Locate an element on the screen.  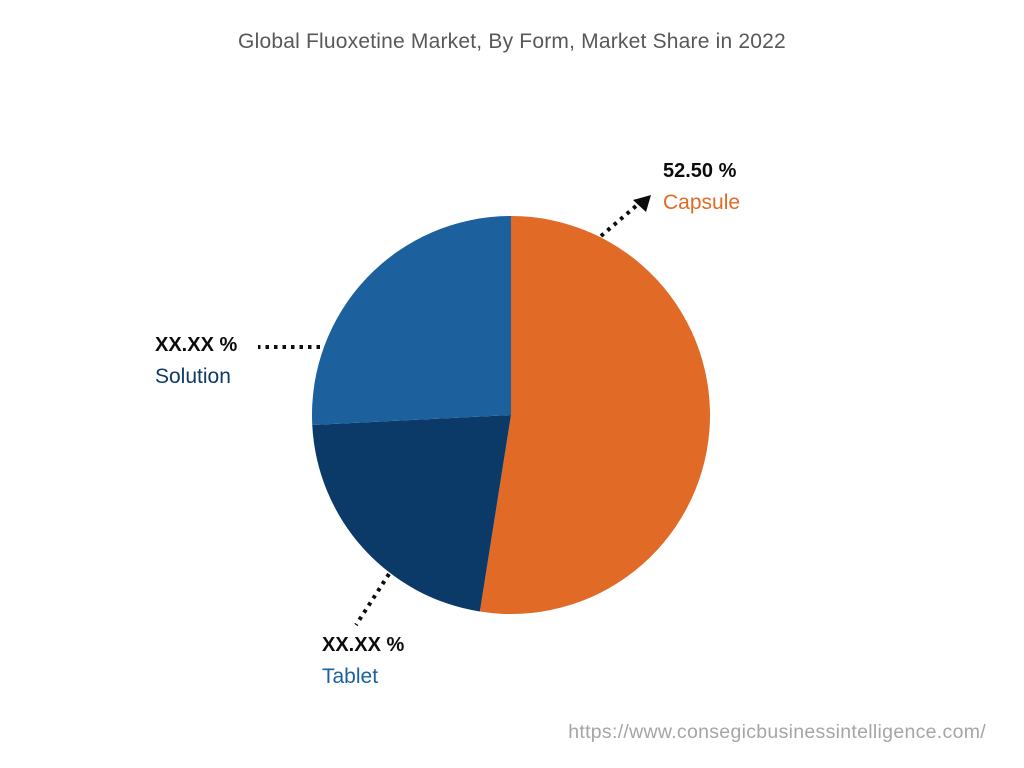
capsule-name: Capsule is located at coordinates (702, 202).